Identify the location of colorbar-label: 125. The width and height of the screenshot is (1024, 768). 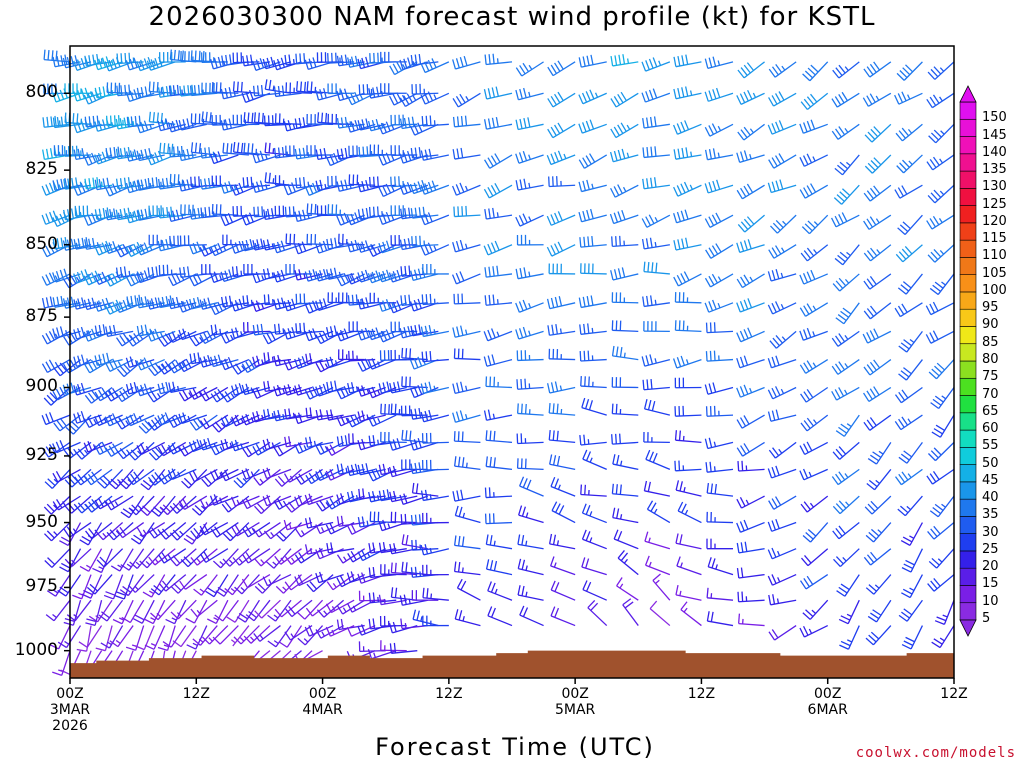
(994, 204).